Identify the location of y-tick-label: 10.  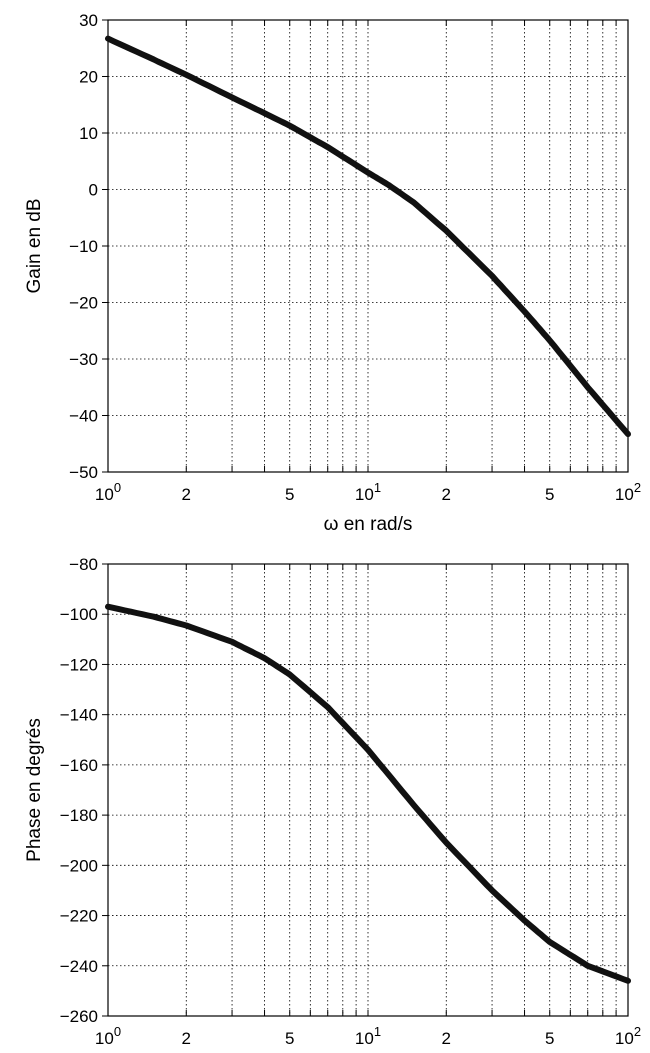
(88, 133).